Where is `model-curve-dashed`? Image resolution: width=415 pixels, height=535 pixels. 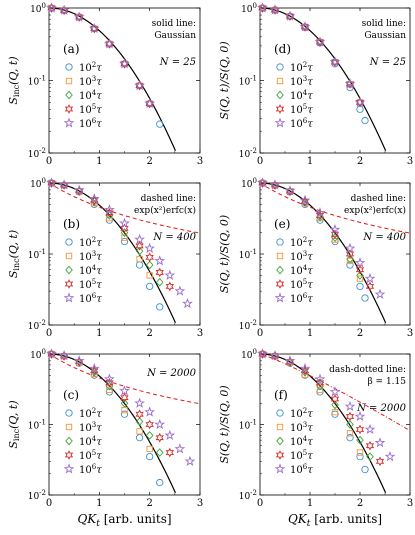 model-curve-dashed is located at coordinates (124, 208).